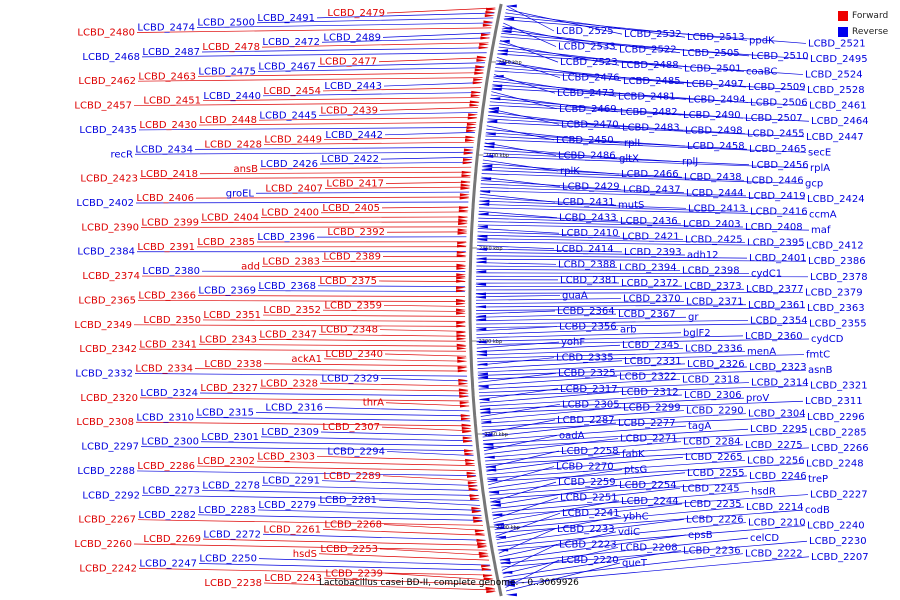 This screenshot has height=600, width=900. I want to click on gene-label: LCBD_2246, so click(778, 476).